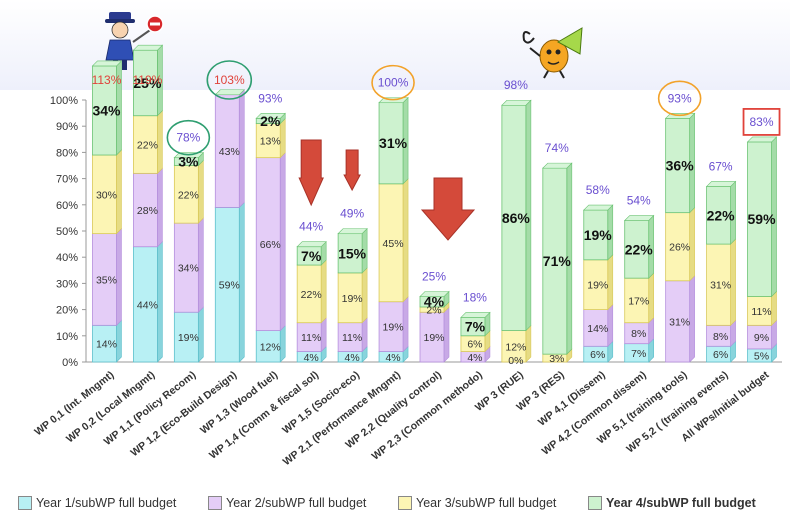  What do you see at coordinates (147, 305) in the screenshot?
I see `segment-label: 44%` at bounding box center [147, 305].